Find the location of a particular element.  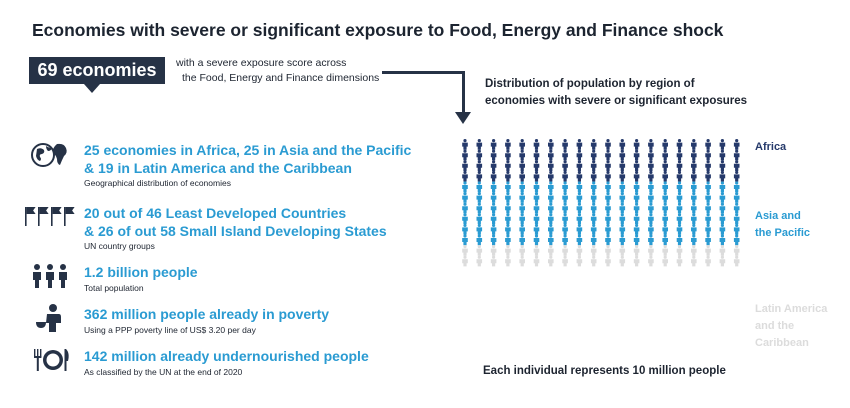

stat-population-head: 1.2 billion people is located at coordinates (141, 272).